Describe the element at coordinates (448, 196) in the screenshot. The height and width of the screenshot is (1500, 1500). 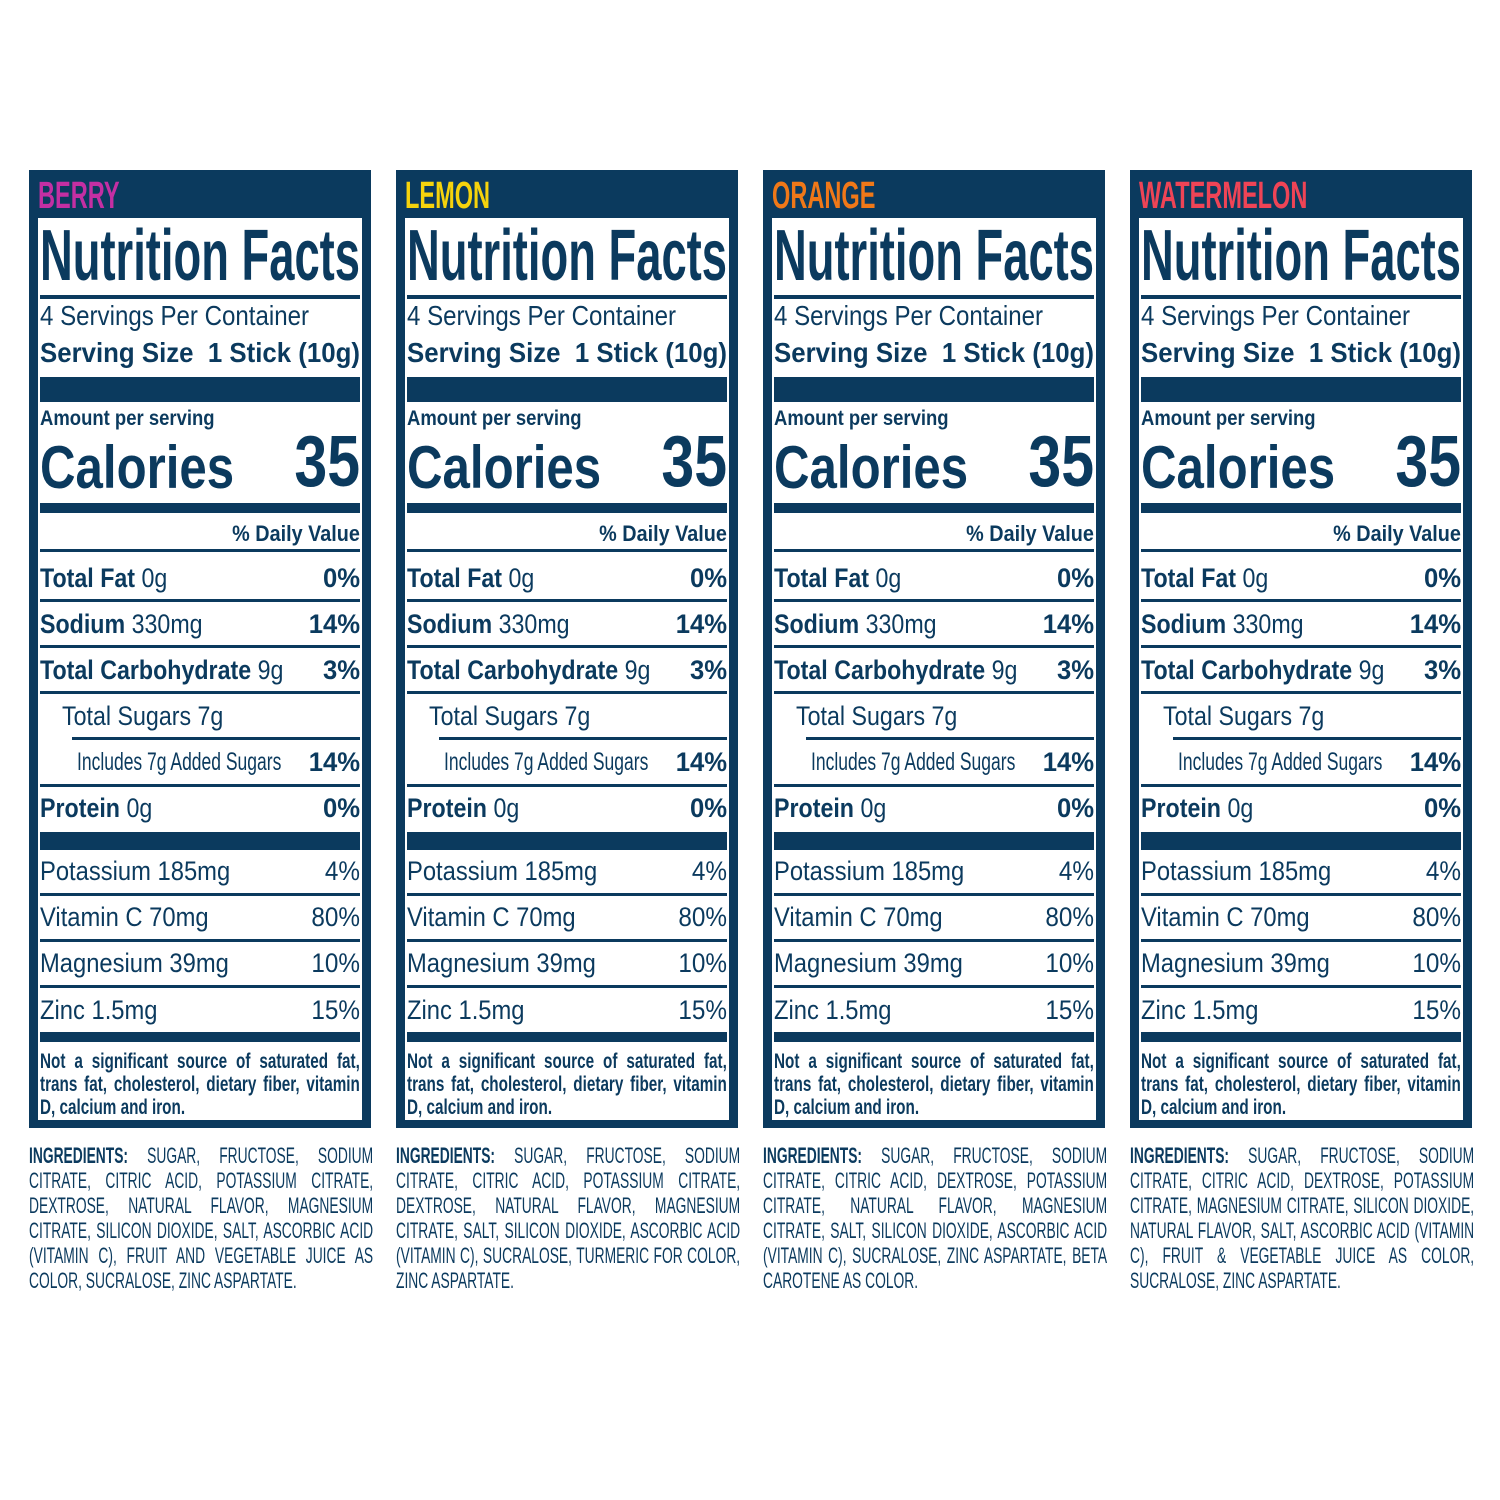
I see `flavor-name: LEMON` at that location.